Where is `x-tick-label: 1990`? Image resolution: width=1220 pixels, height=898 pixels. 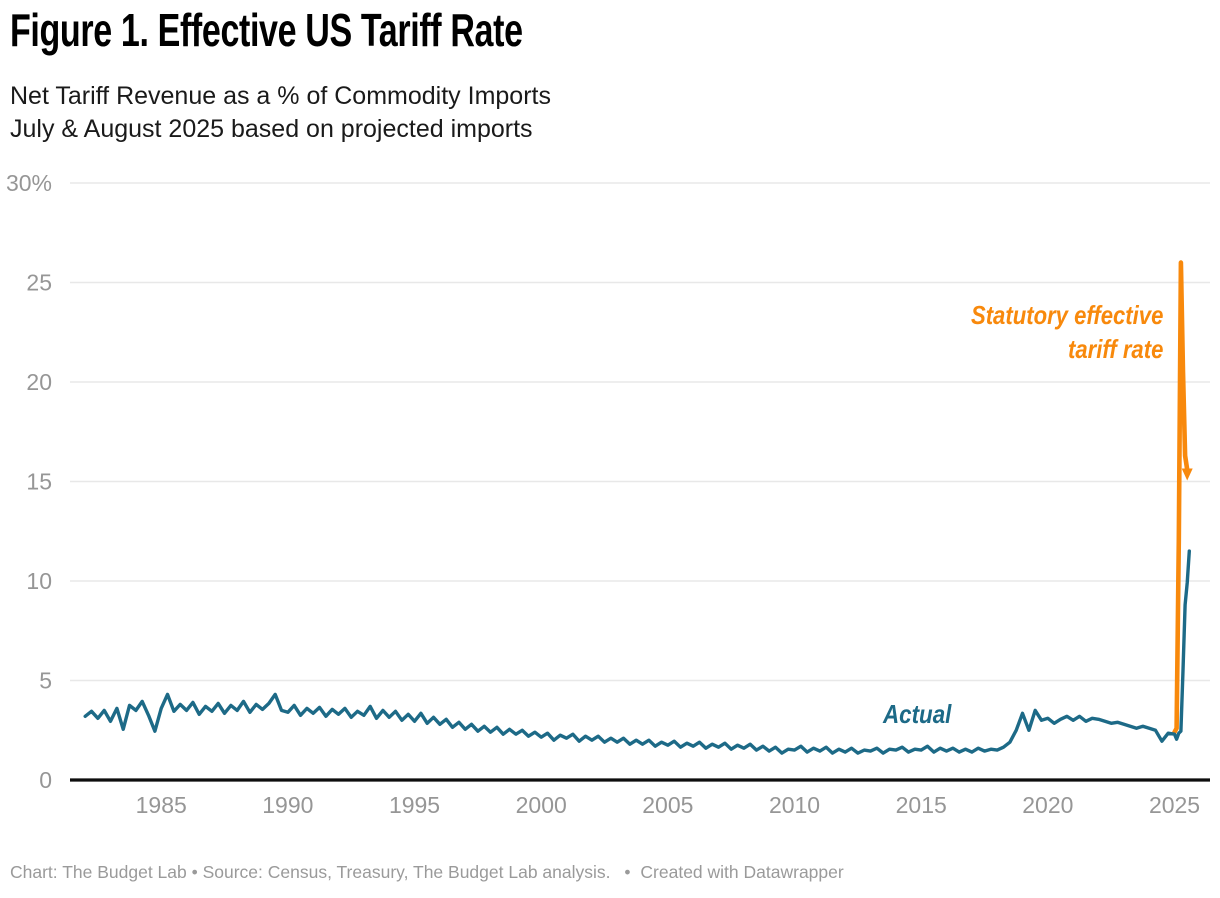 x-tick-label: 1990 is located at coordinates (287, 805).